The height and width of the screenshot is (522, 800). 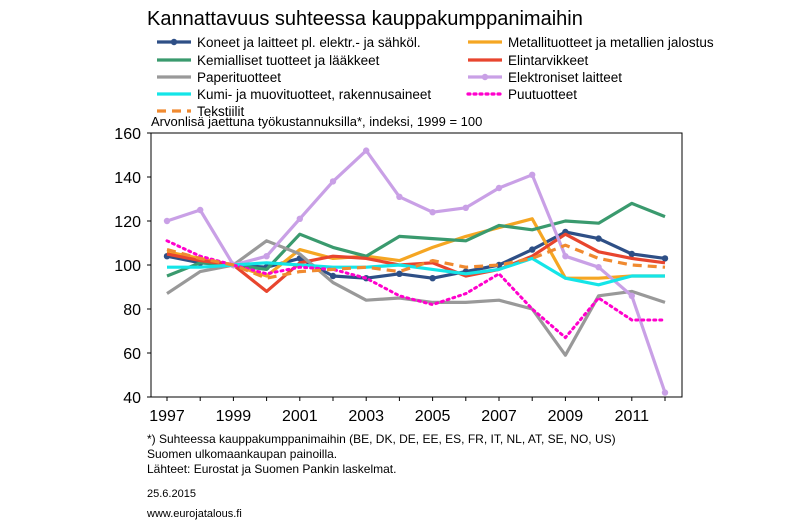 What do you see at coordinates (566, 416) in the screenshot?
I see `x-tick-label: 2009` at bounding box center [566, 416].